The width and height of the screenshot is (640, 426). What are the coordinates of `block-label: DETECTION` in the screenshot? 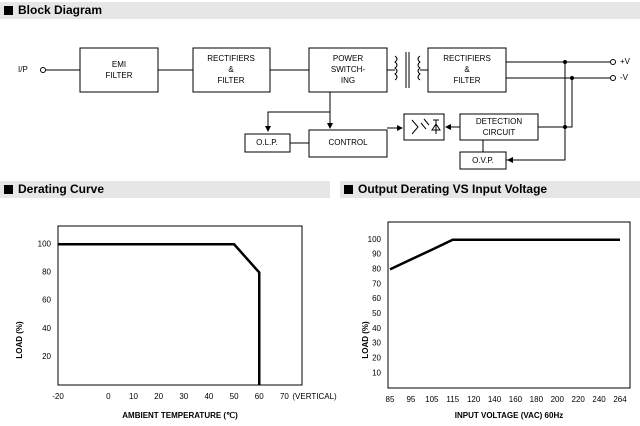 It's located at (499, 121).